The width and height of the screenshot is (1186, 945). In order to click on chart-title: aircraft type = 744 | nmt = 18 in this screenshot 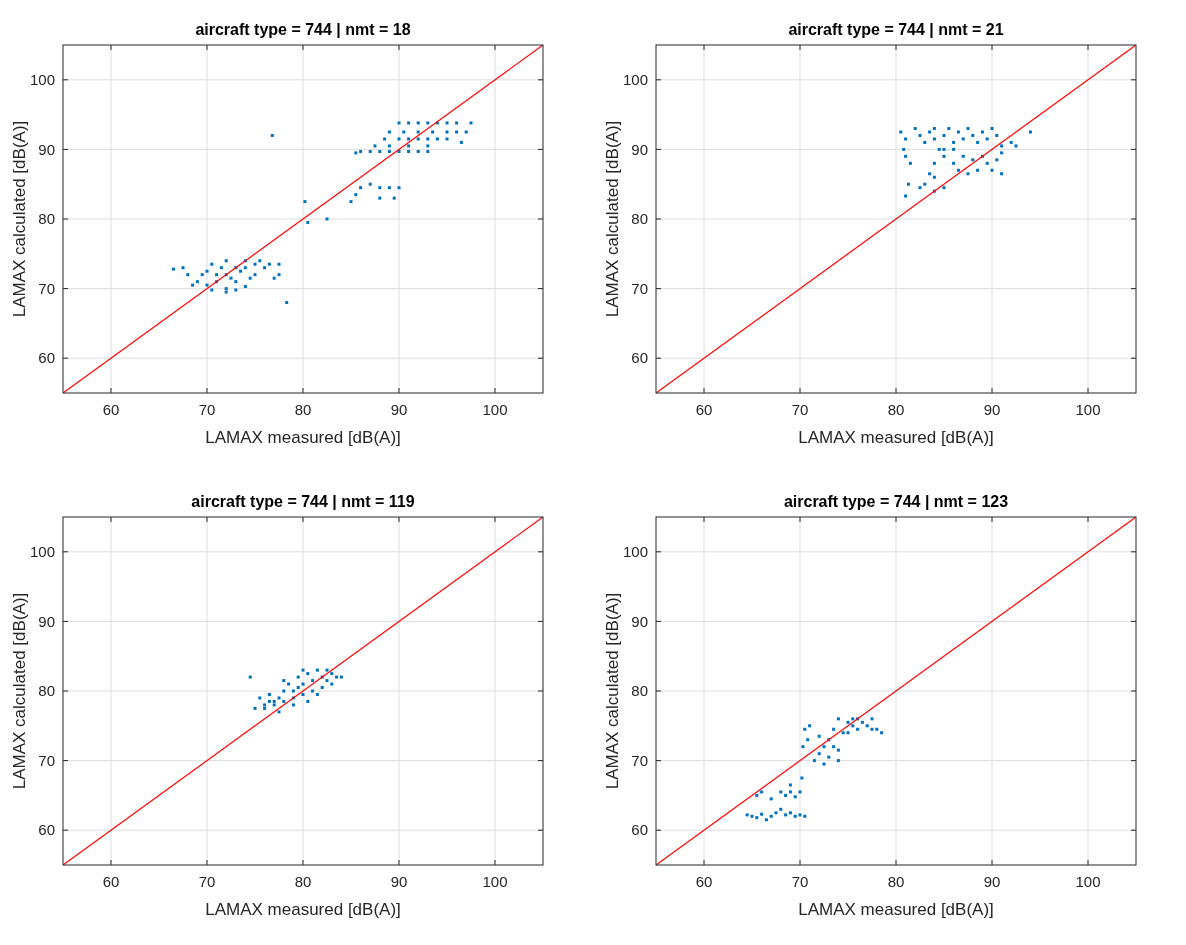, I will do `click(303, 29)`.